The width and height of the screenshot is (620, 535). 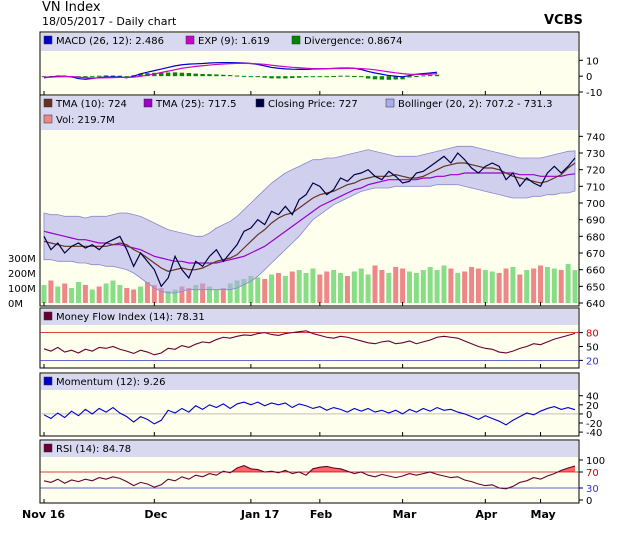 What do you see at coordinates (594, 424) in the screenshot?
I see `y-tick-label: -20` at bounding box center [594, 424].